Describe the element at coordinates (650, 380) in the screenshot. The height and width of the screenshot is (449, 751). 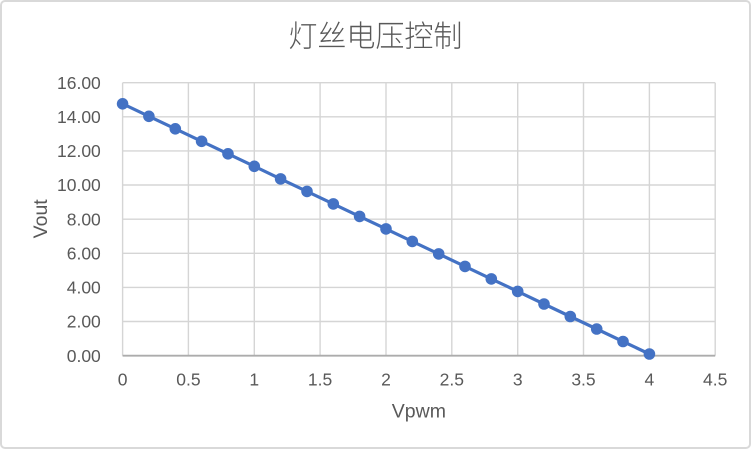
I see `svg-text: 4` at that location.